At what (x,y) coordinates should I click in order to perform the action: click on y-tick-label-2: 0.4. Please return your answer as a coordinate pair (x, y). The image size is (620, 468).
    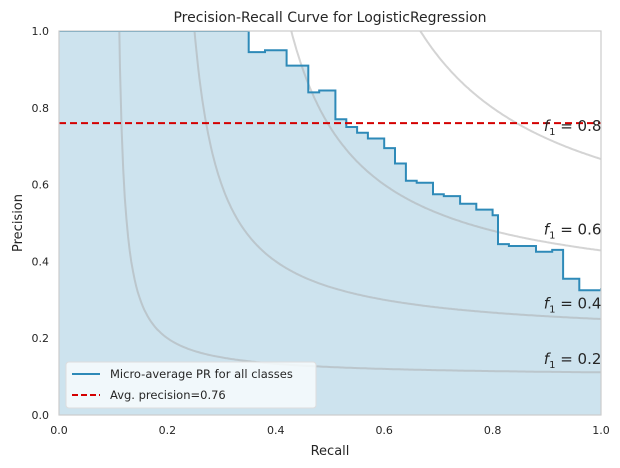
    Looking at the image, I should click on (41, 261).